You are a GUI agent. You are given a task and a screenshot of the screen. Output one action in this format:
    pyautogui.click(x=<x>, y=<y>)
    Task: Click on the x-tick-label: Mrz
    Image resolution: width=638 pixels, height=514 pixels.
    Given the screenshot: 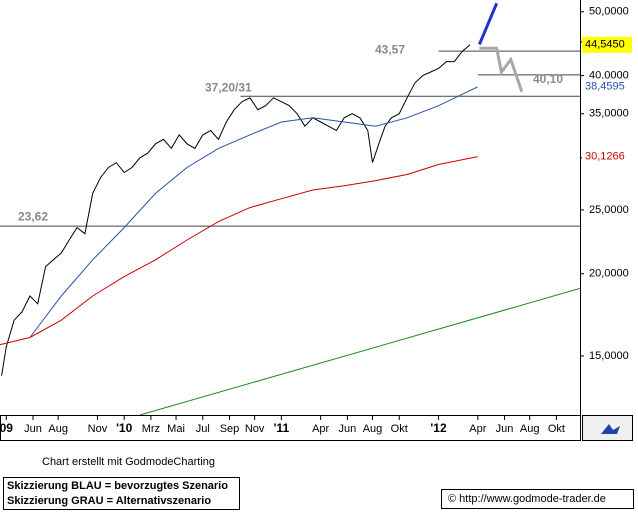 What is the action you would take?
    pyautogui.click(x=151, y=429)
    